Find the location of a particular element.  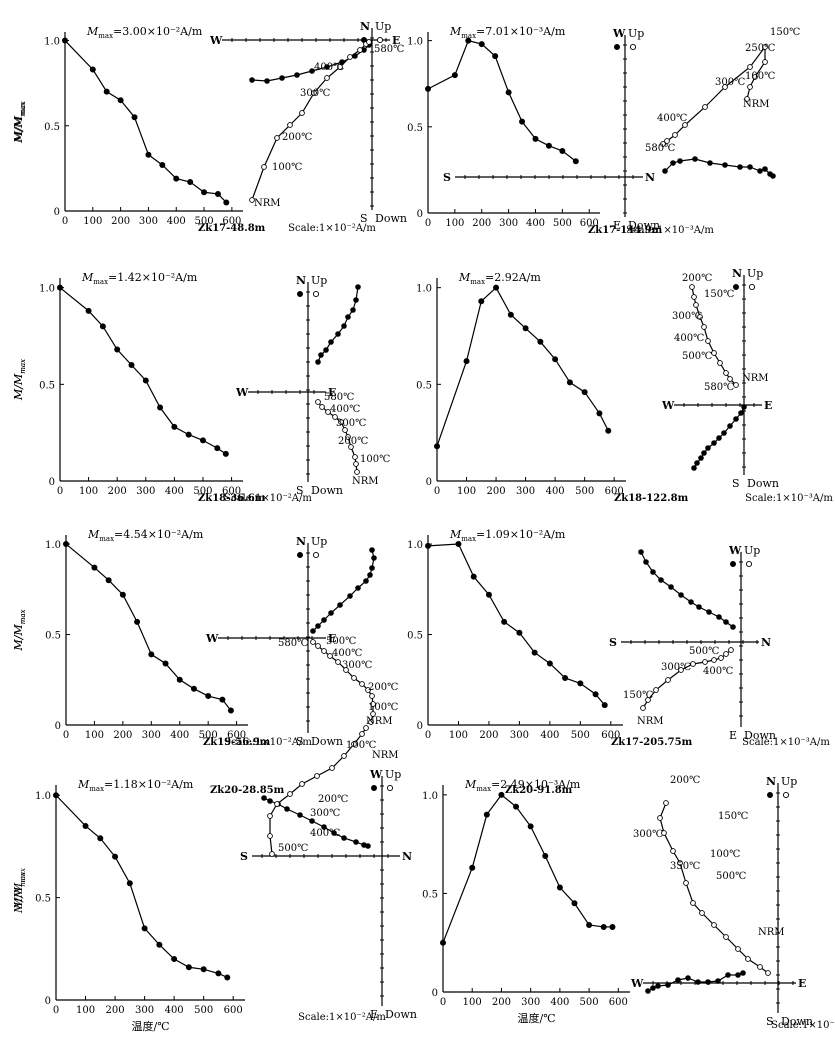

zij-step-label: 300℃ is located at coordinates (676, 667).